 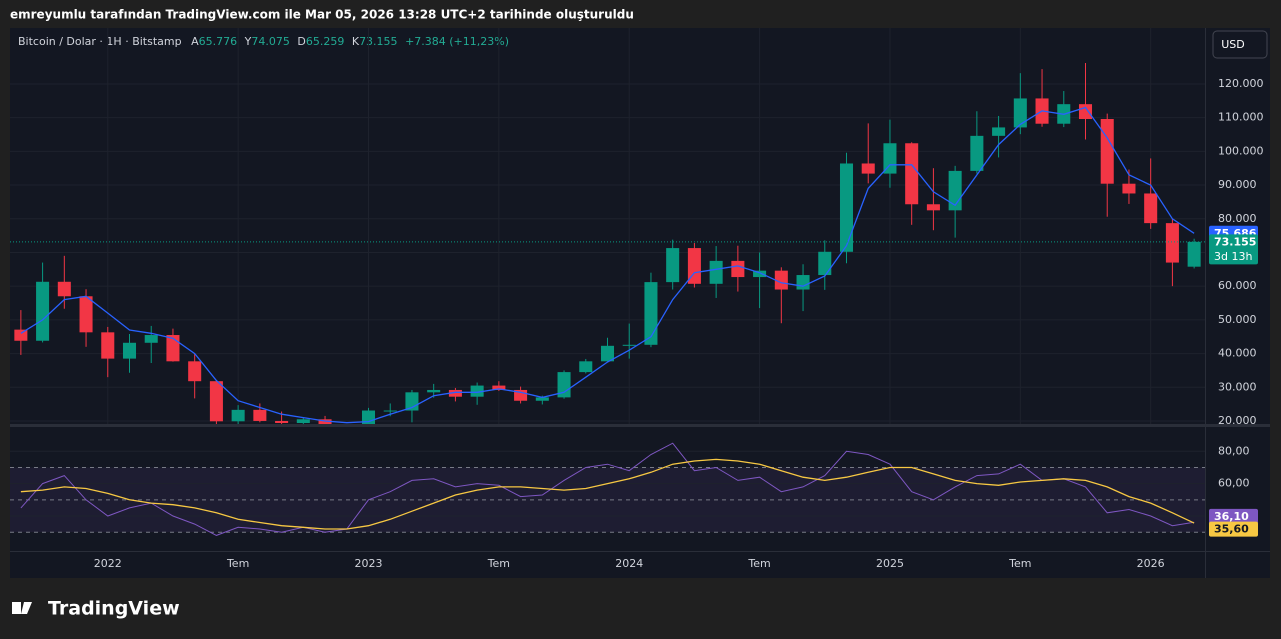 I want to click on rsi-pane, so click(x=607, y=489).